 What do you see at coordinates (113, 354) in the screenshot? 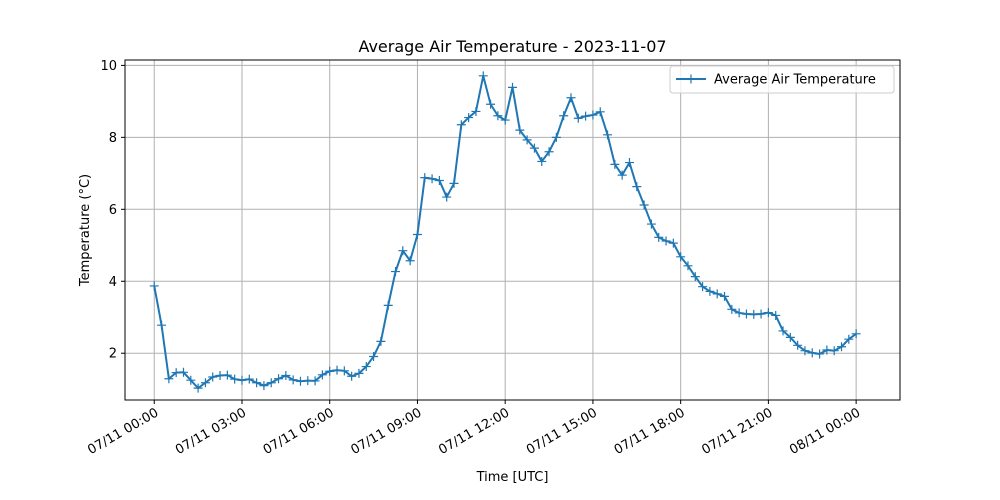
I see `y-tick-label: 2` at bounding box center [113, 354].